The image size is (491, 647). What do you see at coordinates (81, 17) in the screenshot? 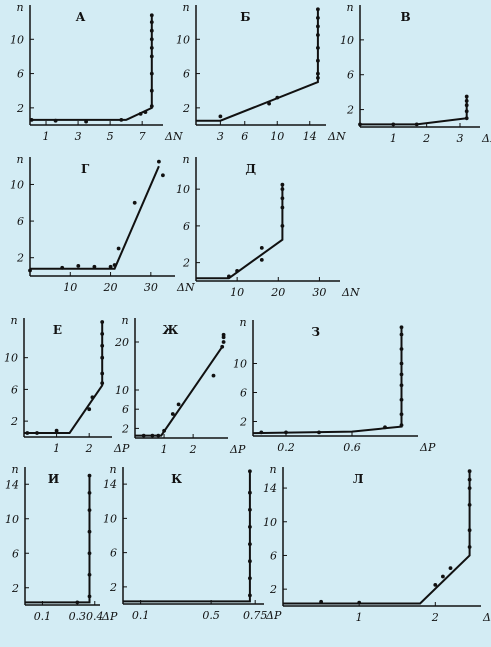
I see `panel-title: А` at bounding box center [81, 17].